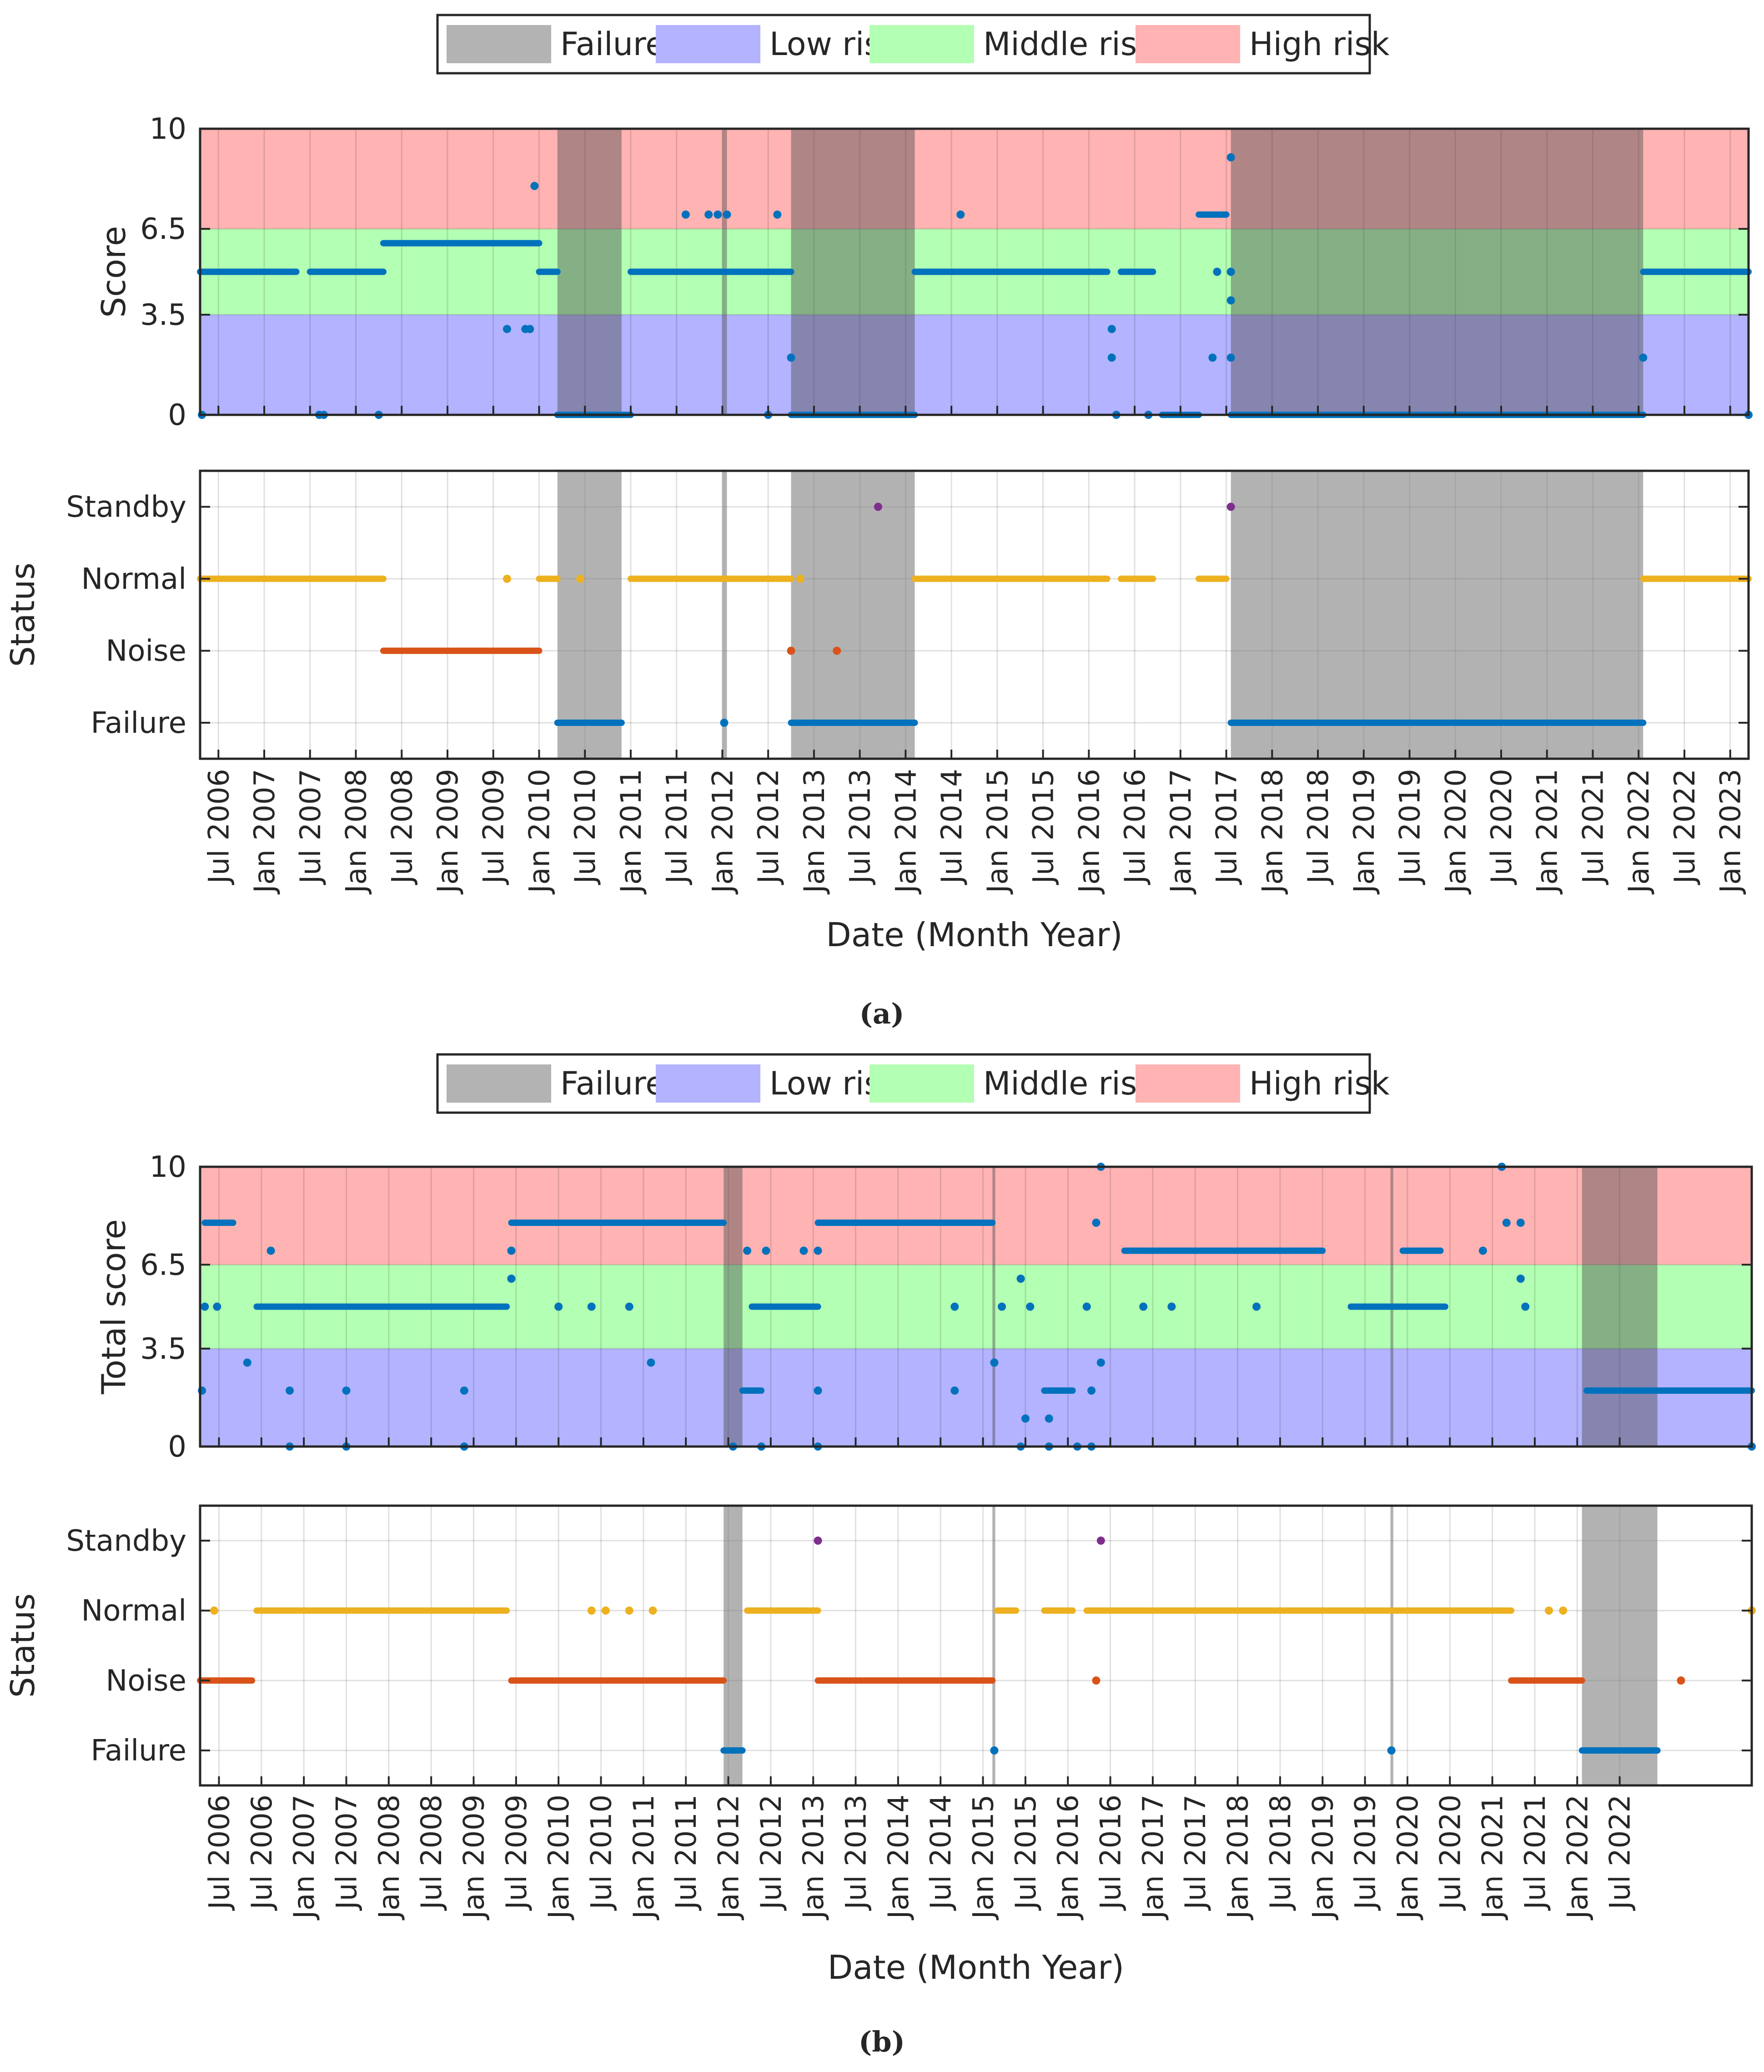 This screenshot has width=1764, height=2072. What do you see at coordinates (1110, 1853) in the screenshot?
I see `x-tick-label: Jul 2016` at bounding box center [1110, 1853].